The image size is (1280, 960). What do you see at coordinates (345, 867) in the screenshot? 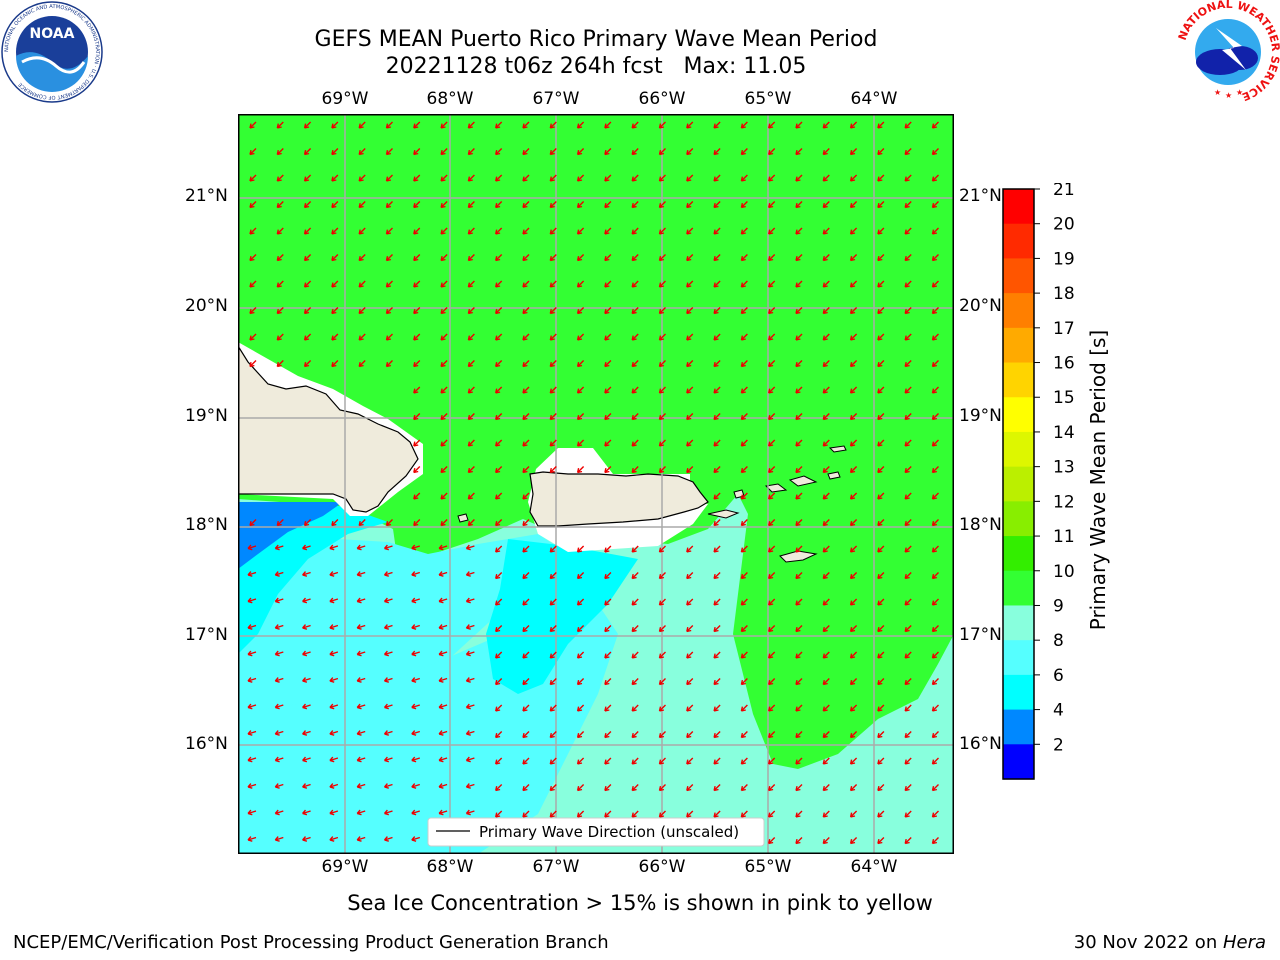
I see `lon-label-bottom: 69°W` at bounding box center [345, 867].